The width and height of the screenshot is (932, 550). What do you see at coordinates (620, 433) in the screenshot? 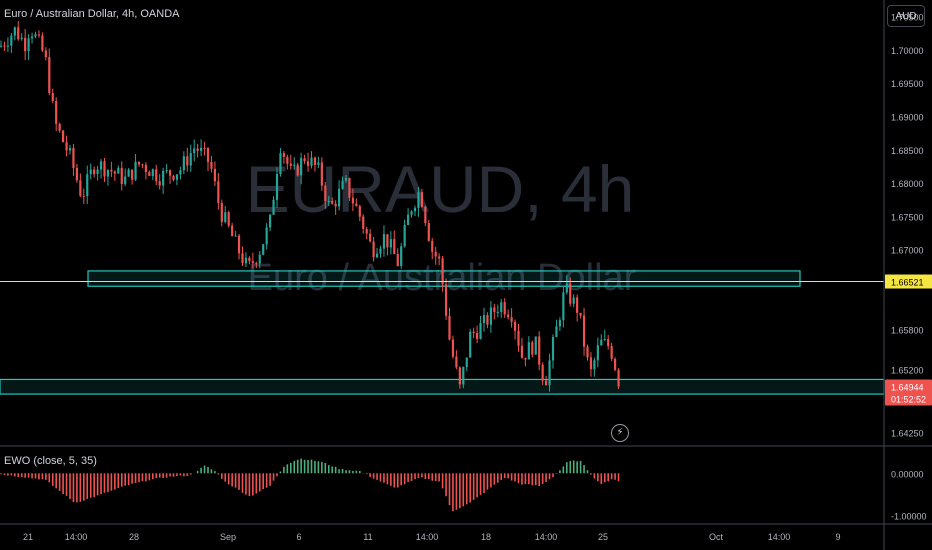
I see `lightning-icon: ⚡` at bounding box center [620, 433].